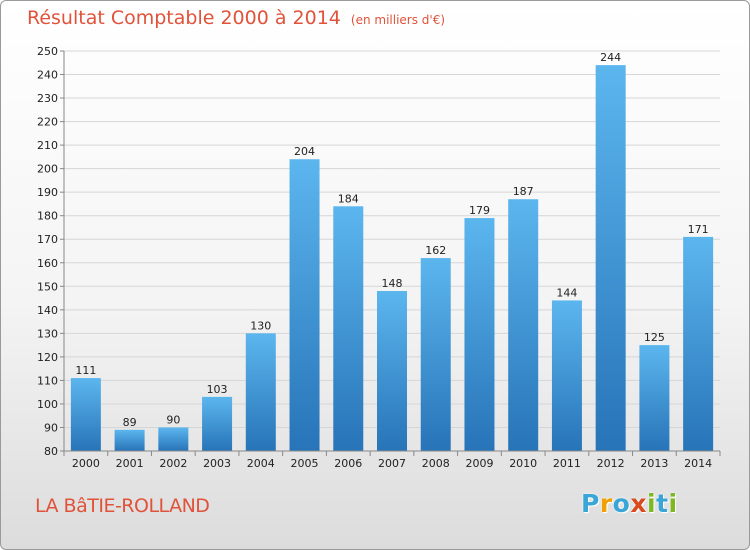  I want to click on y-tick-label: 130, so click(47, 333).